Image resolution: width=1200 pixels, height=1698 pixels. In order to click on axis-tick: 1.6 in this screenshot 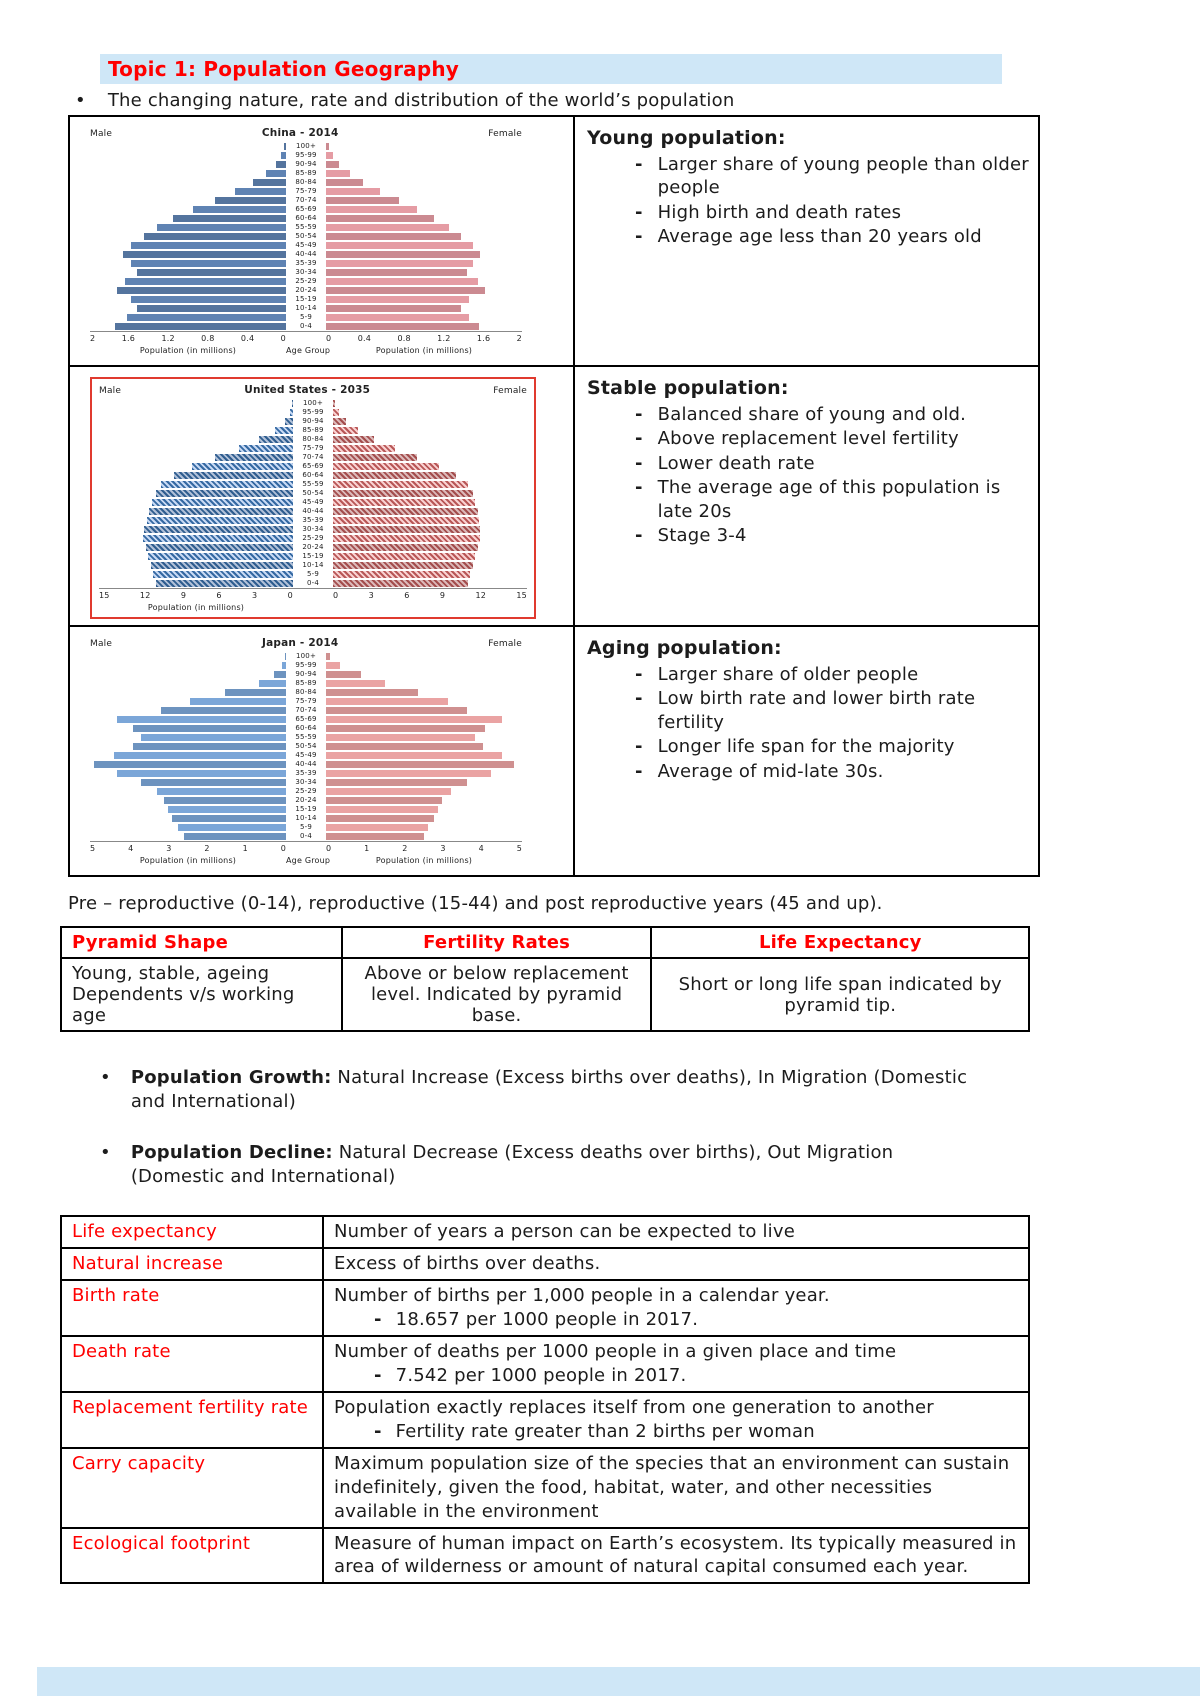, I will do `click(483, 338)`.